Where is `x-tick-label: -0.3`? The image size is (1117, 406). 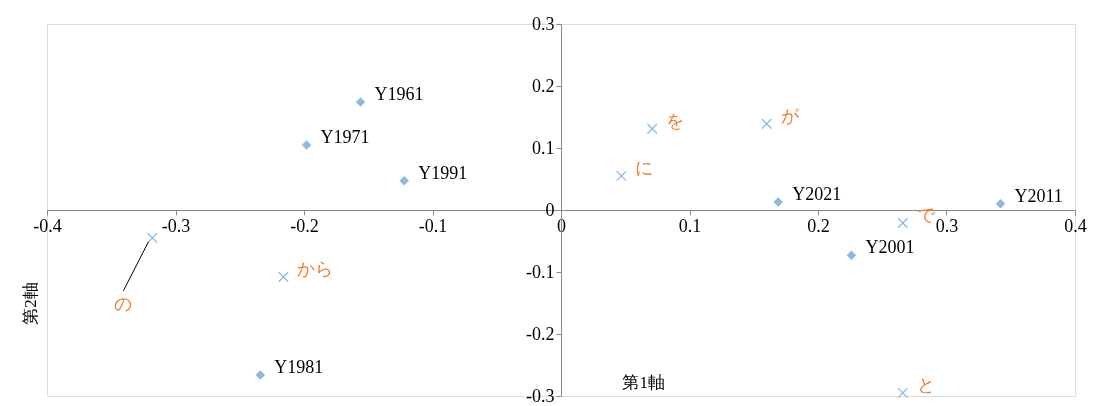
x-tick-label: -0.3 is located at coordinates (176, 225).